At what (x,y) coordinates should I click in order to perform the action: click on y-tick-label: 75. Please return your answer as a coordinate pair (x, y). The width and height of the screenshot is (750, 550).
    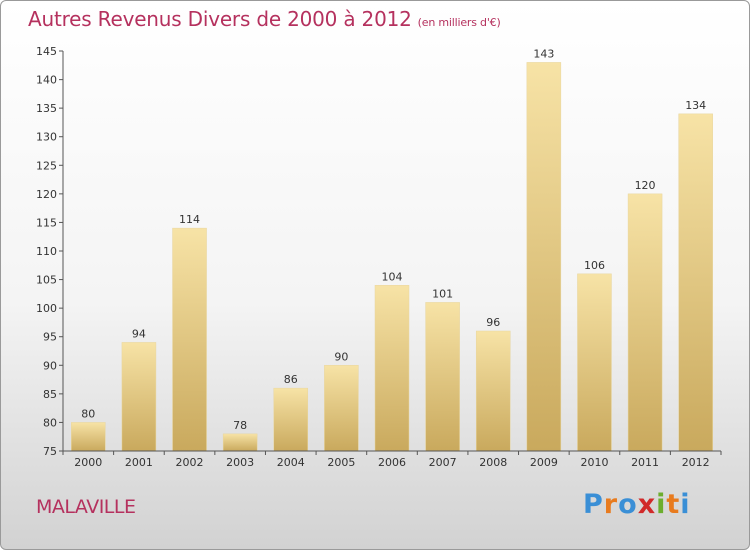
    Looking at the image, I should click on (50, 451).